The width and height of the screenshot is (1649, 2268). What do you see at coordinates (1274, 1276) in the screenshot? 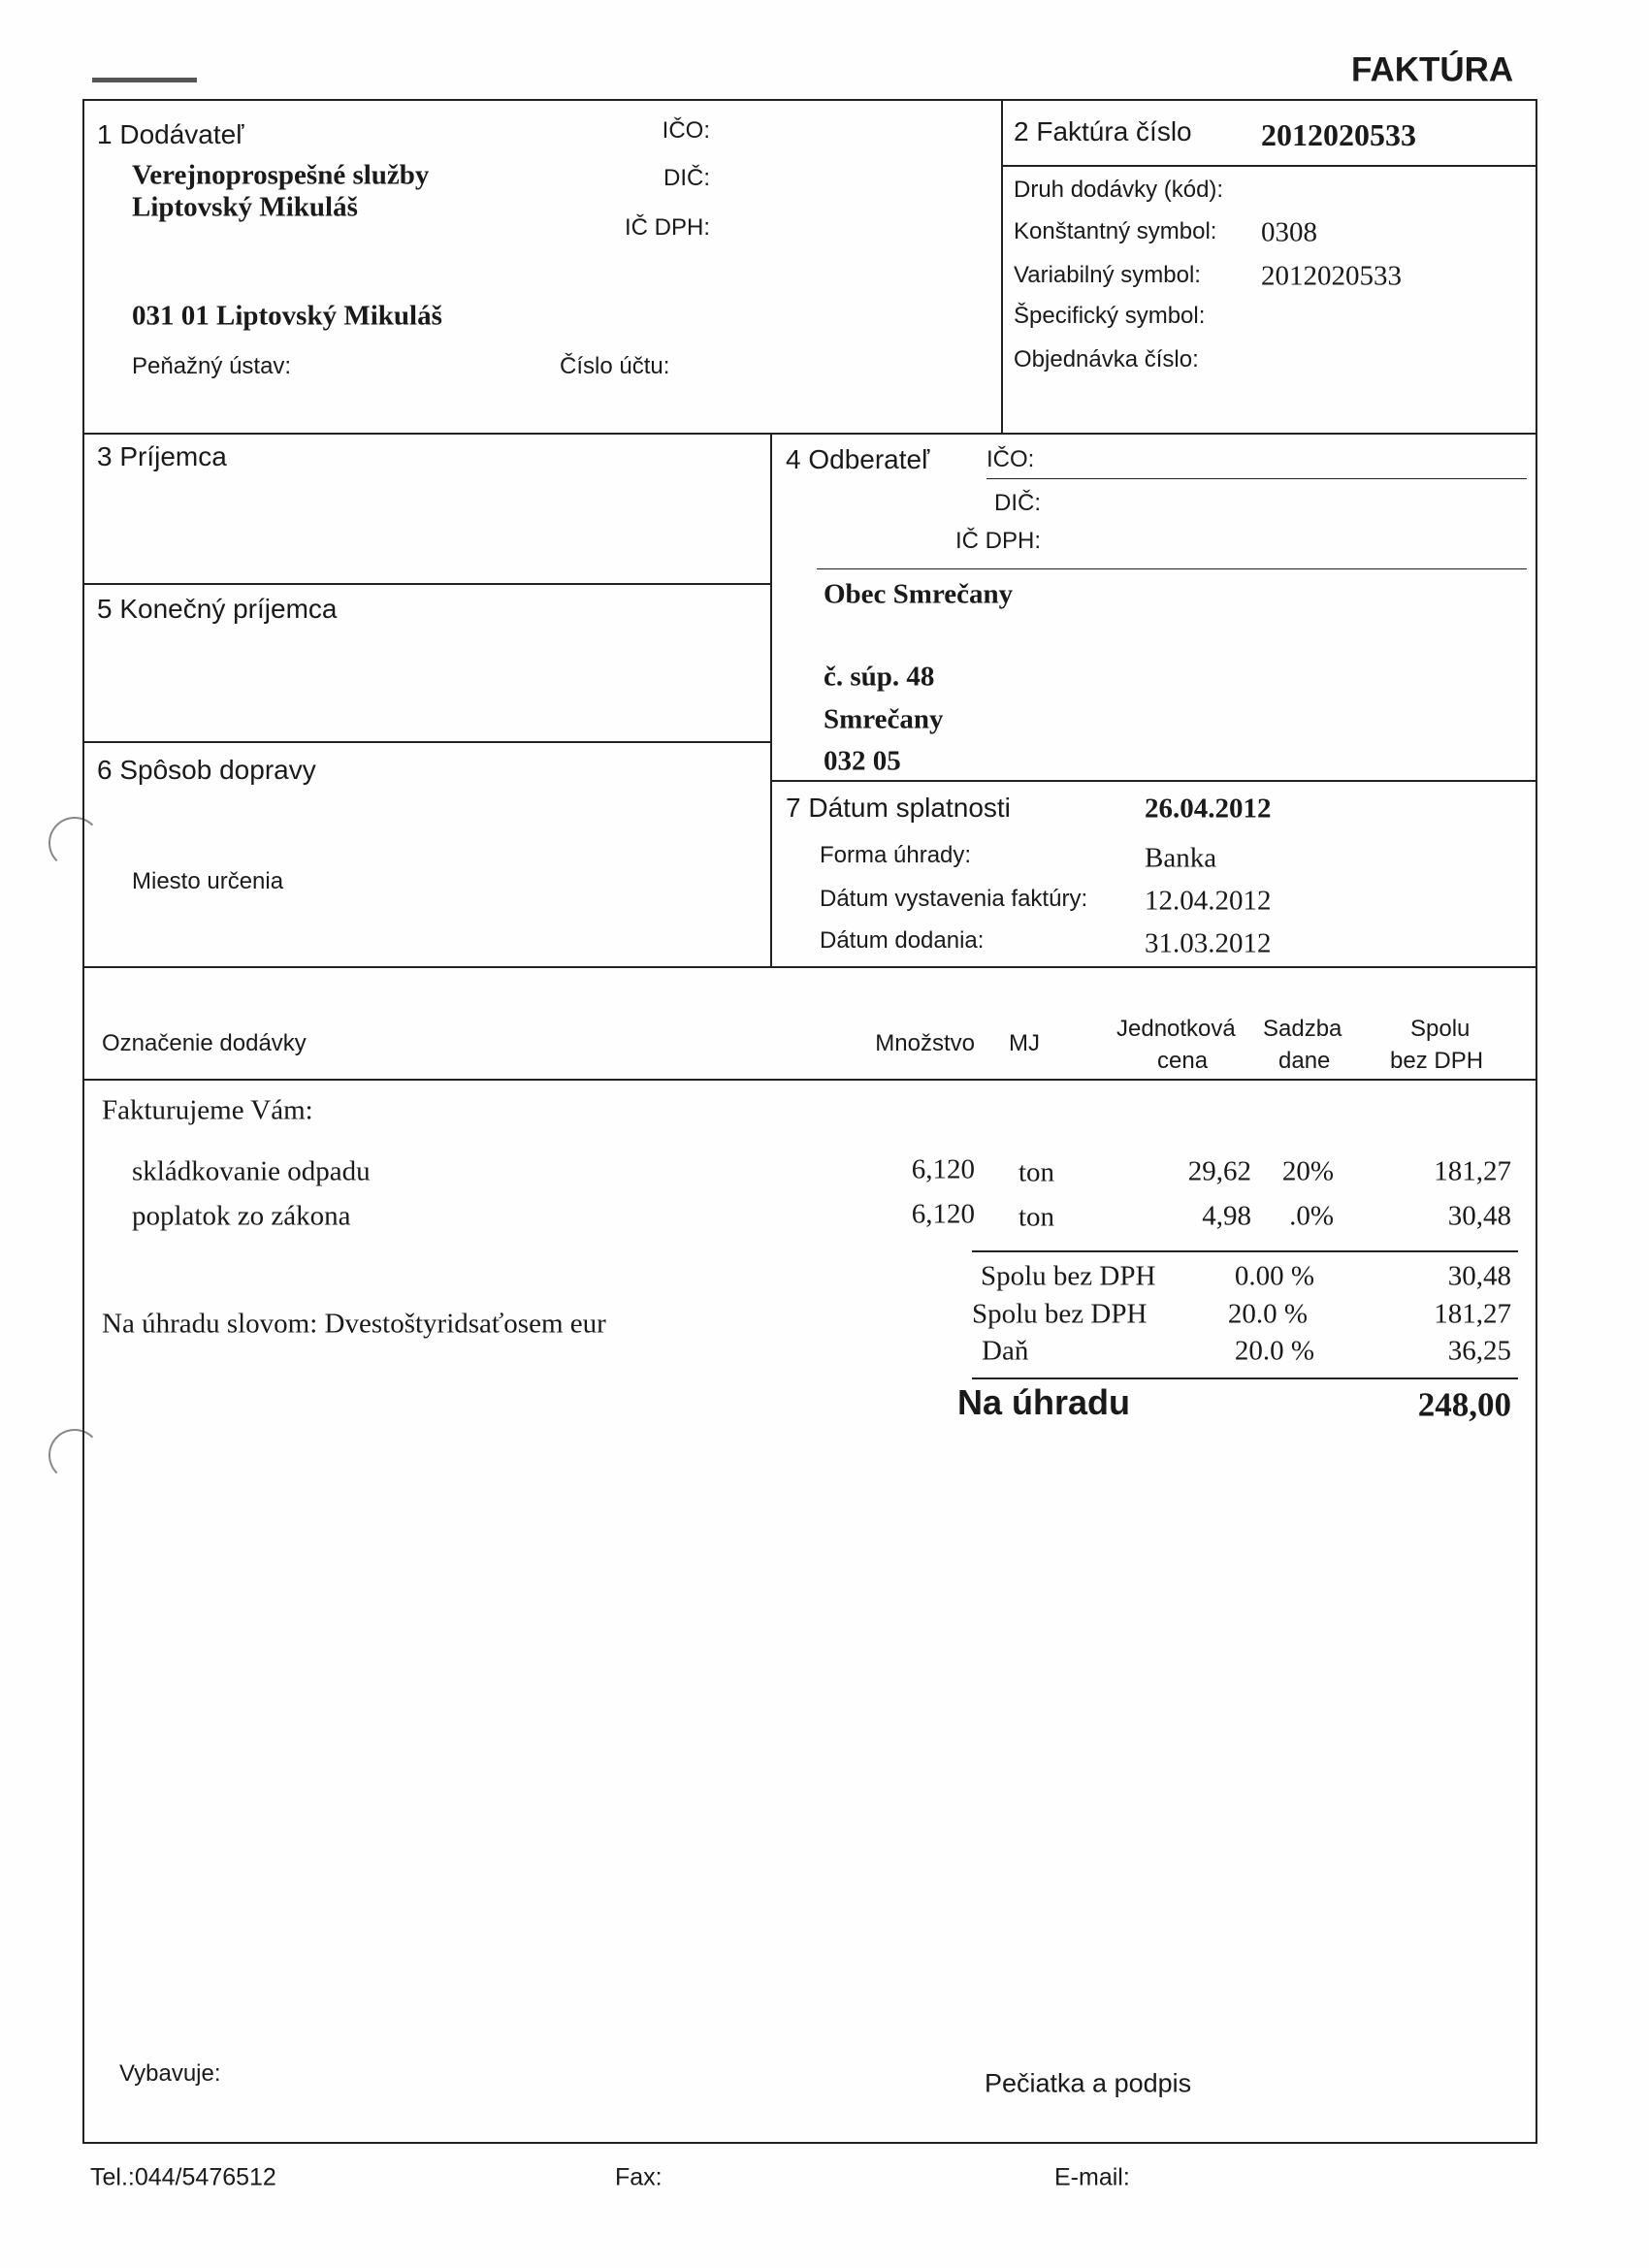
I see `sum-rate: 0.00 %` at bounding box center [1274, 1276].